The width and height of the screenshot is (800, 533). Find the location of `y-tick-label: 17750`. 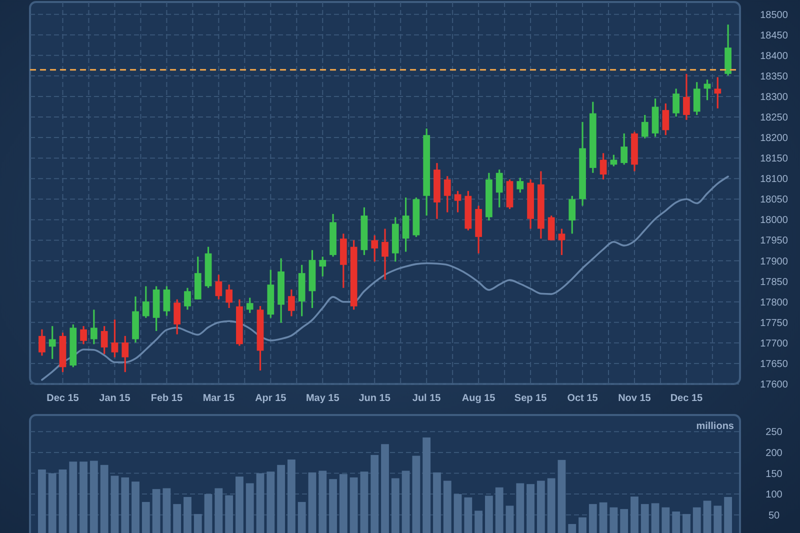

y-tick-label: 17750 is located at coordinates (774, 323).